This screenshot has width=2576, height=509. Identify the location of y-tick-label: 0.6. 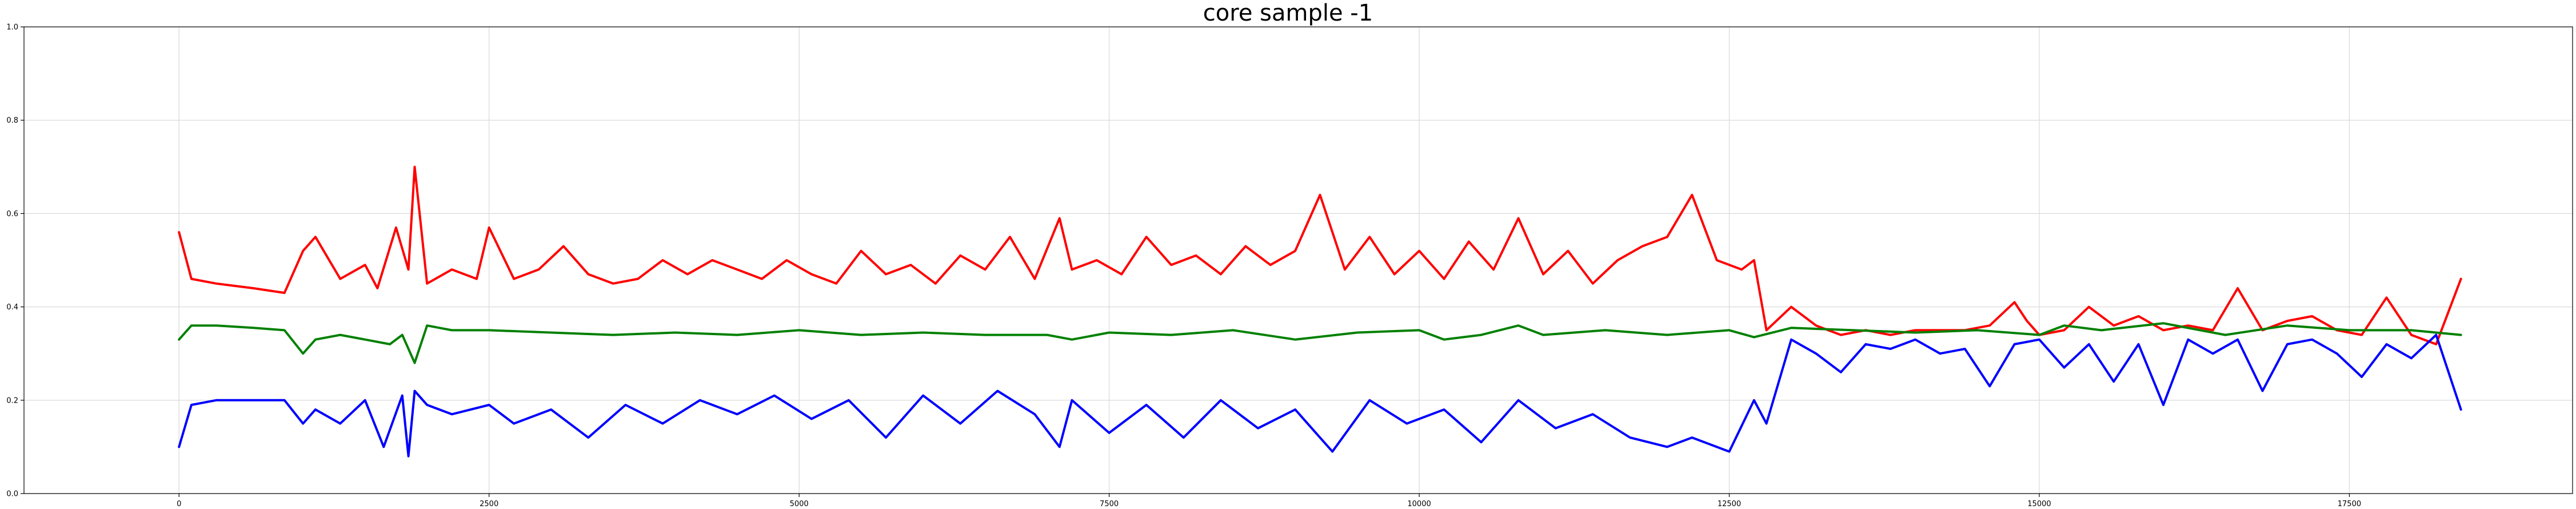
(12, 214).